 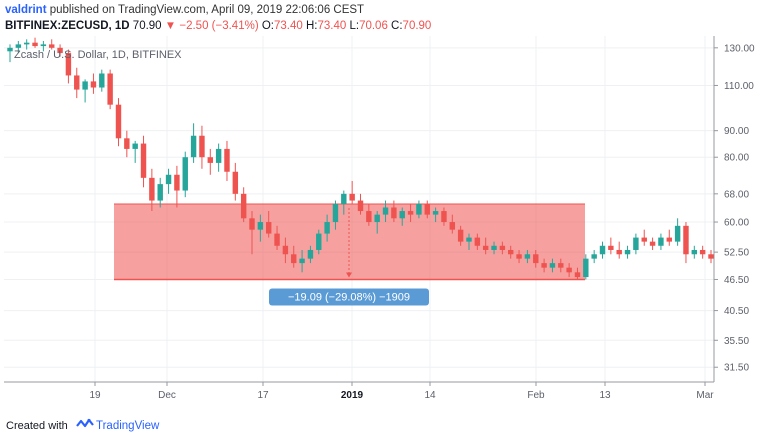 I want to click on tradingview-brand: TradingView, so click(x=128, y=426).